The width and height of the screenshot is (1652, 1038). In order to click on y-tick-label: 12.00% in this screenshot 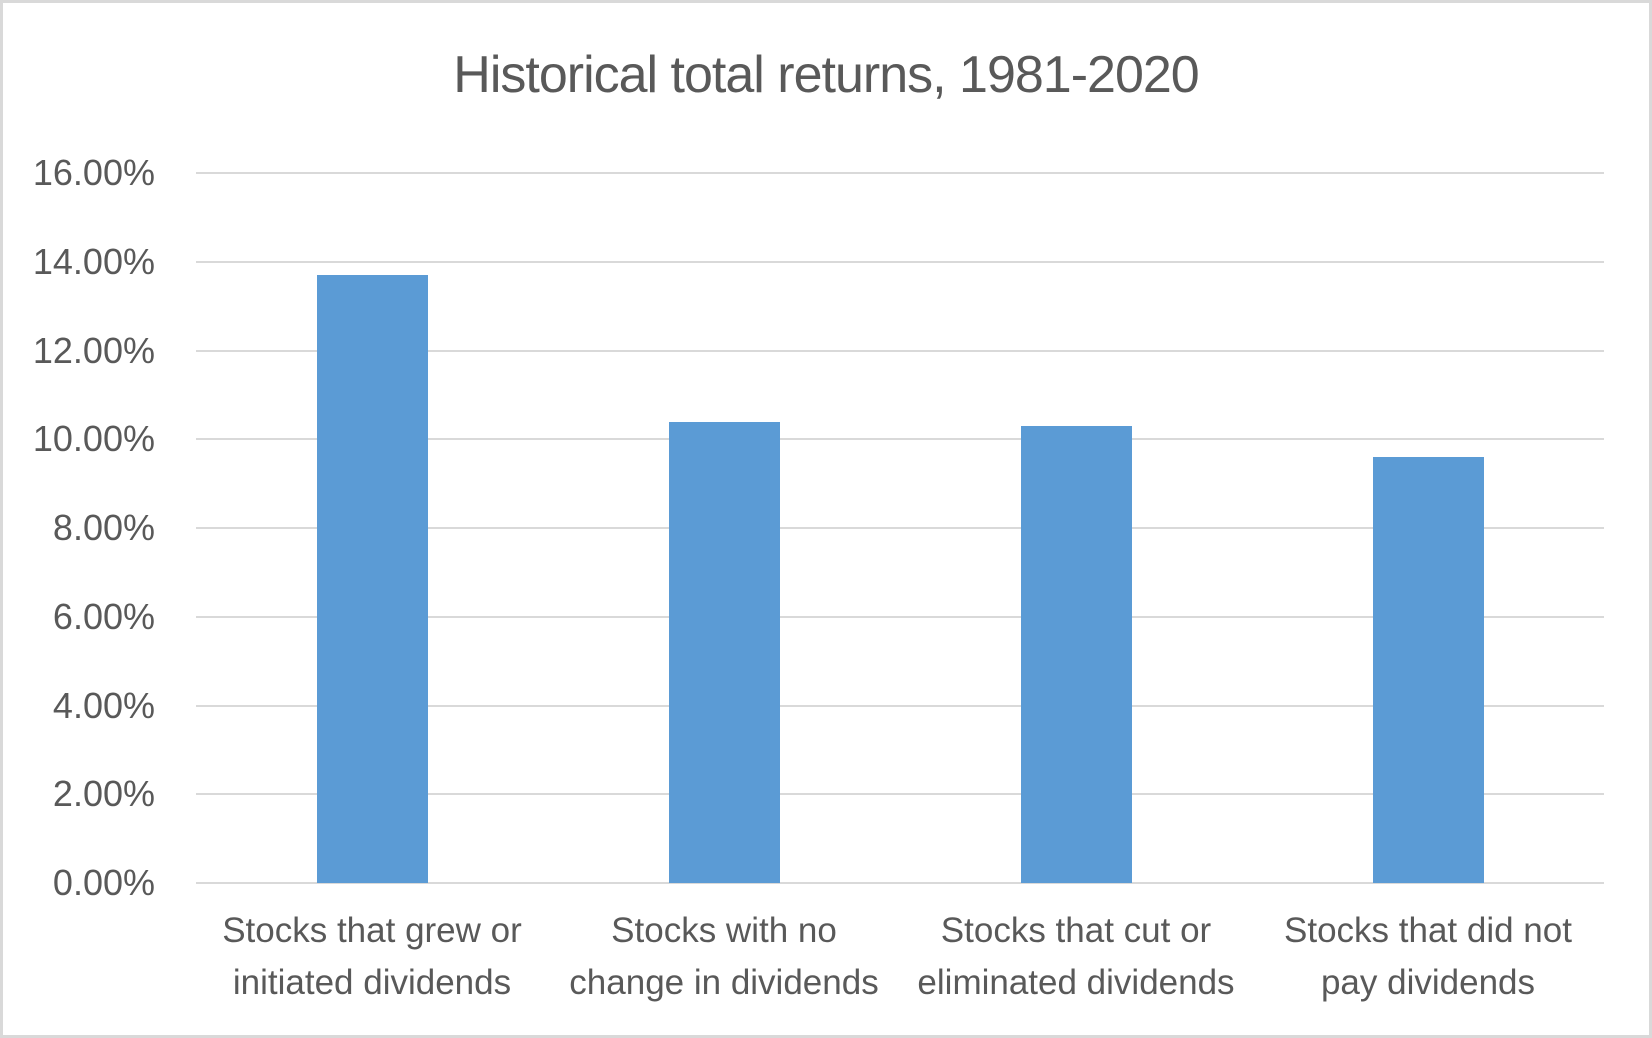, I will do `click(93, 350)`.